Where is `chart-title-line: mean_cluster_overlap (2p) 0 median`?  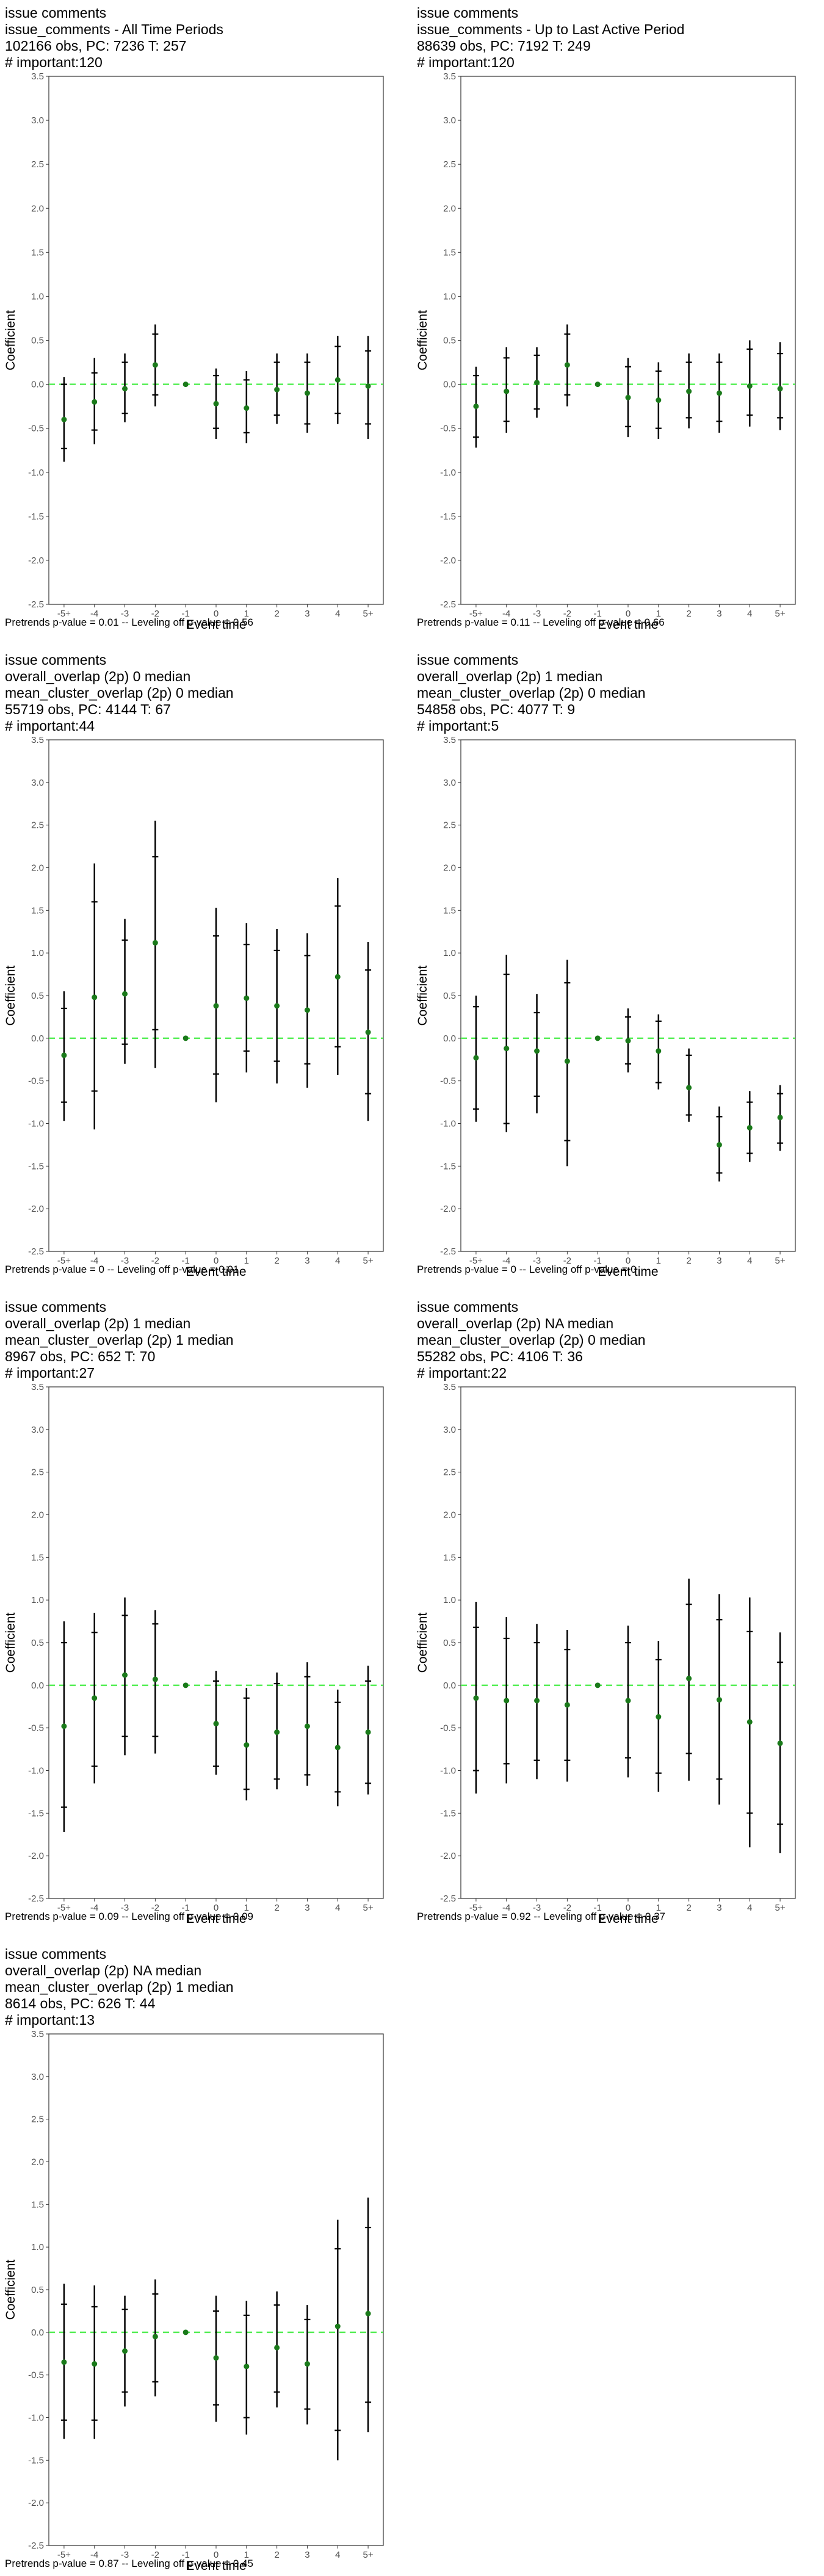 chart-title-line: mean_cluster_overlap (2p) 0 median is located at coordinates (531, 1340).